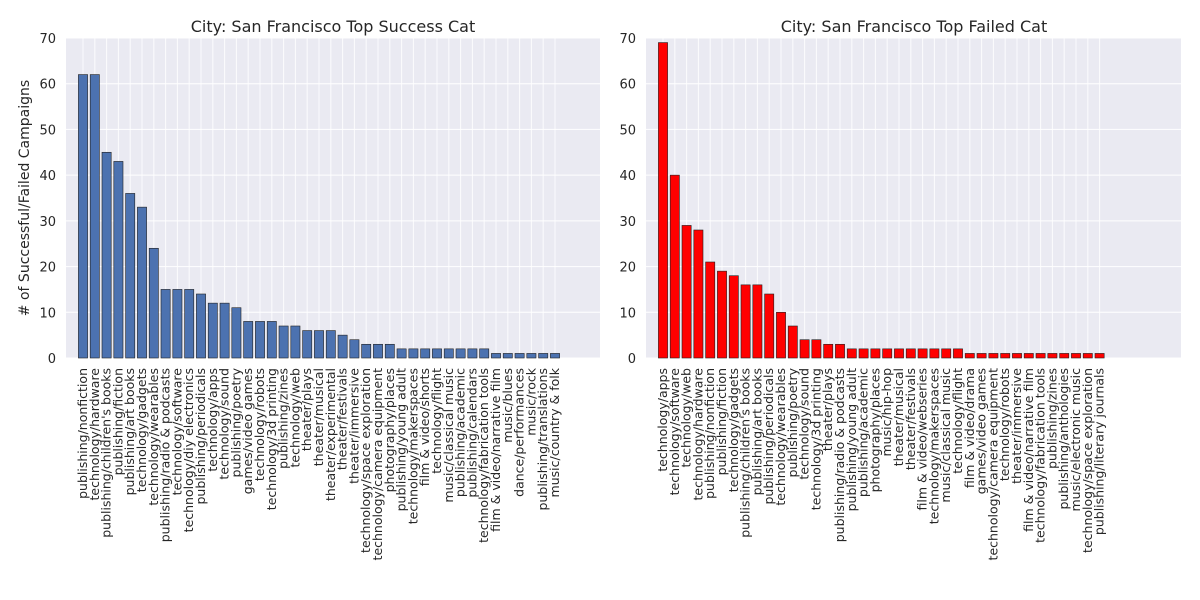 This screenshot has height=600, width=1200. What do you see at coordinates (898, 417) in the screenshot?
I see `failed-x-tick-label: theater/musical` at bounding box center [898, 417].